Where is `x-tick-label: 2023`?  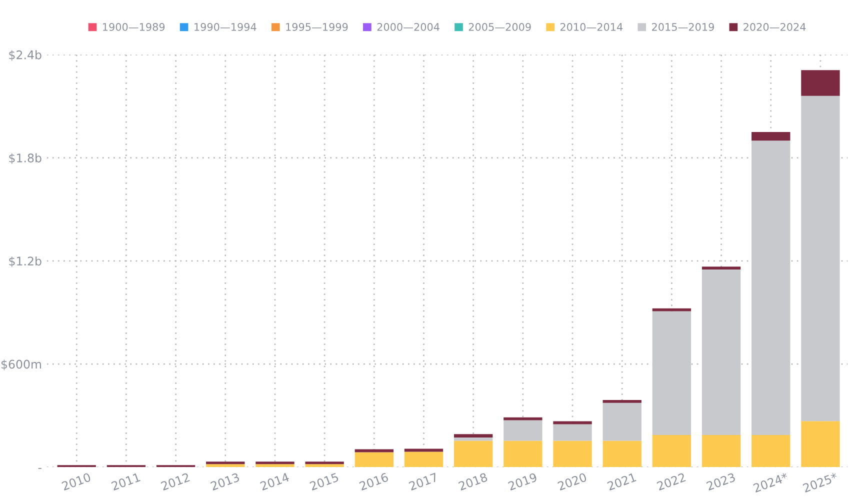
x-tick-label: 2023 is located at coordinates (721, 481).